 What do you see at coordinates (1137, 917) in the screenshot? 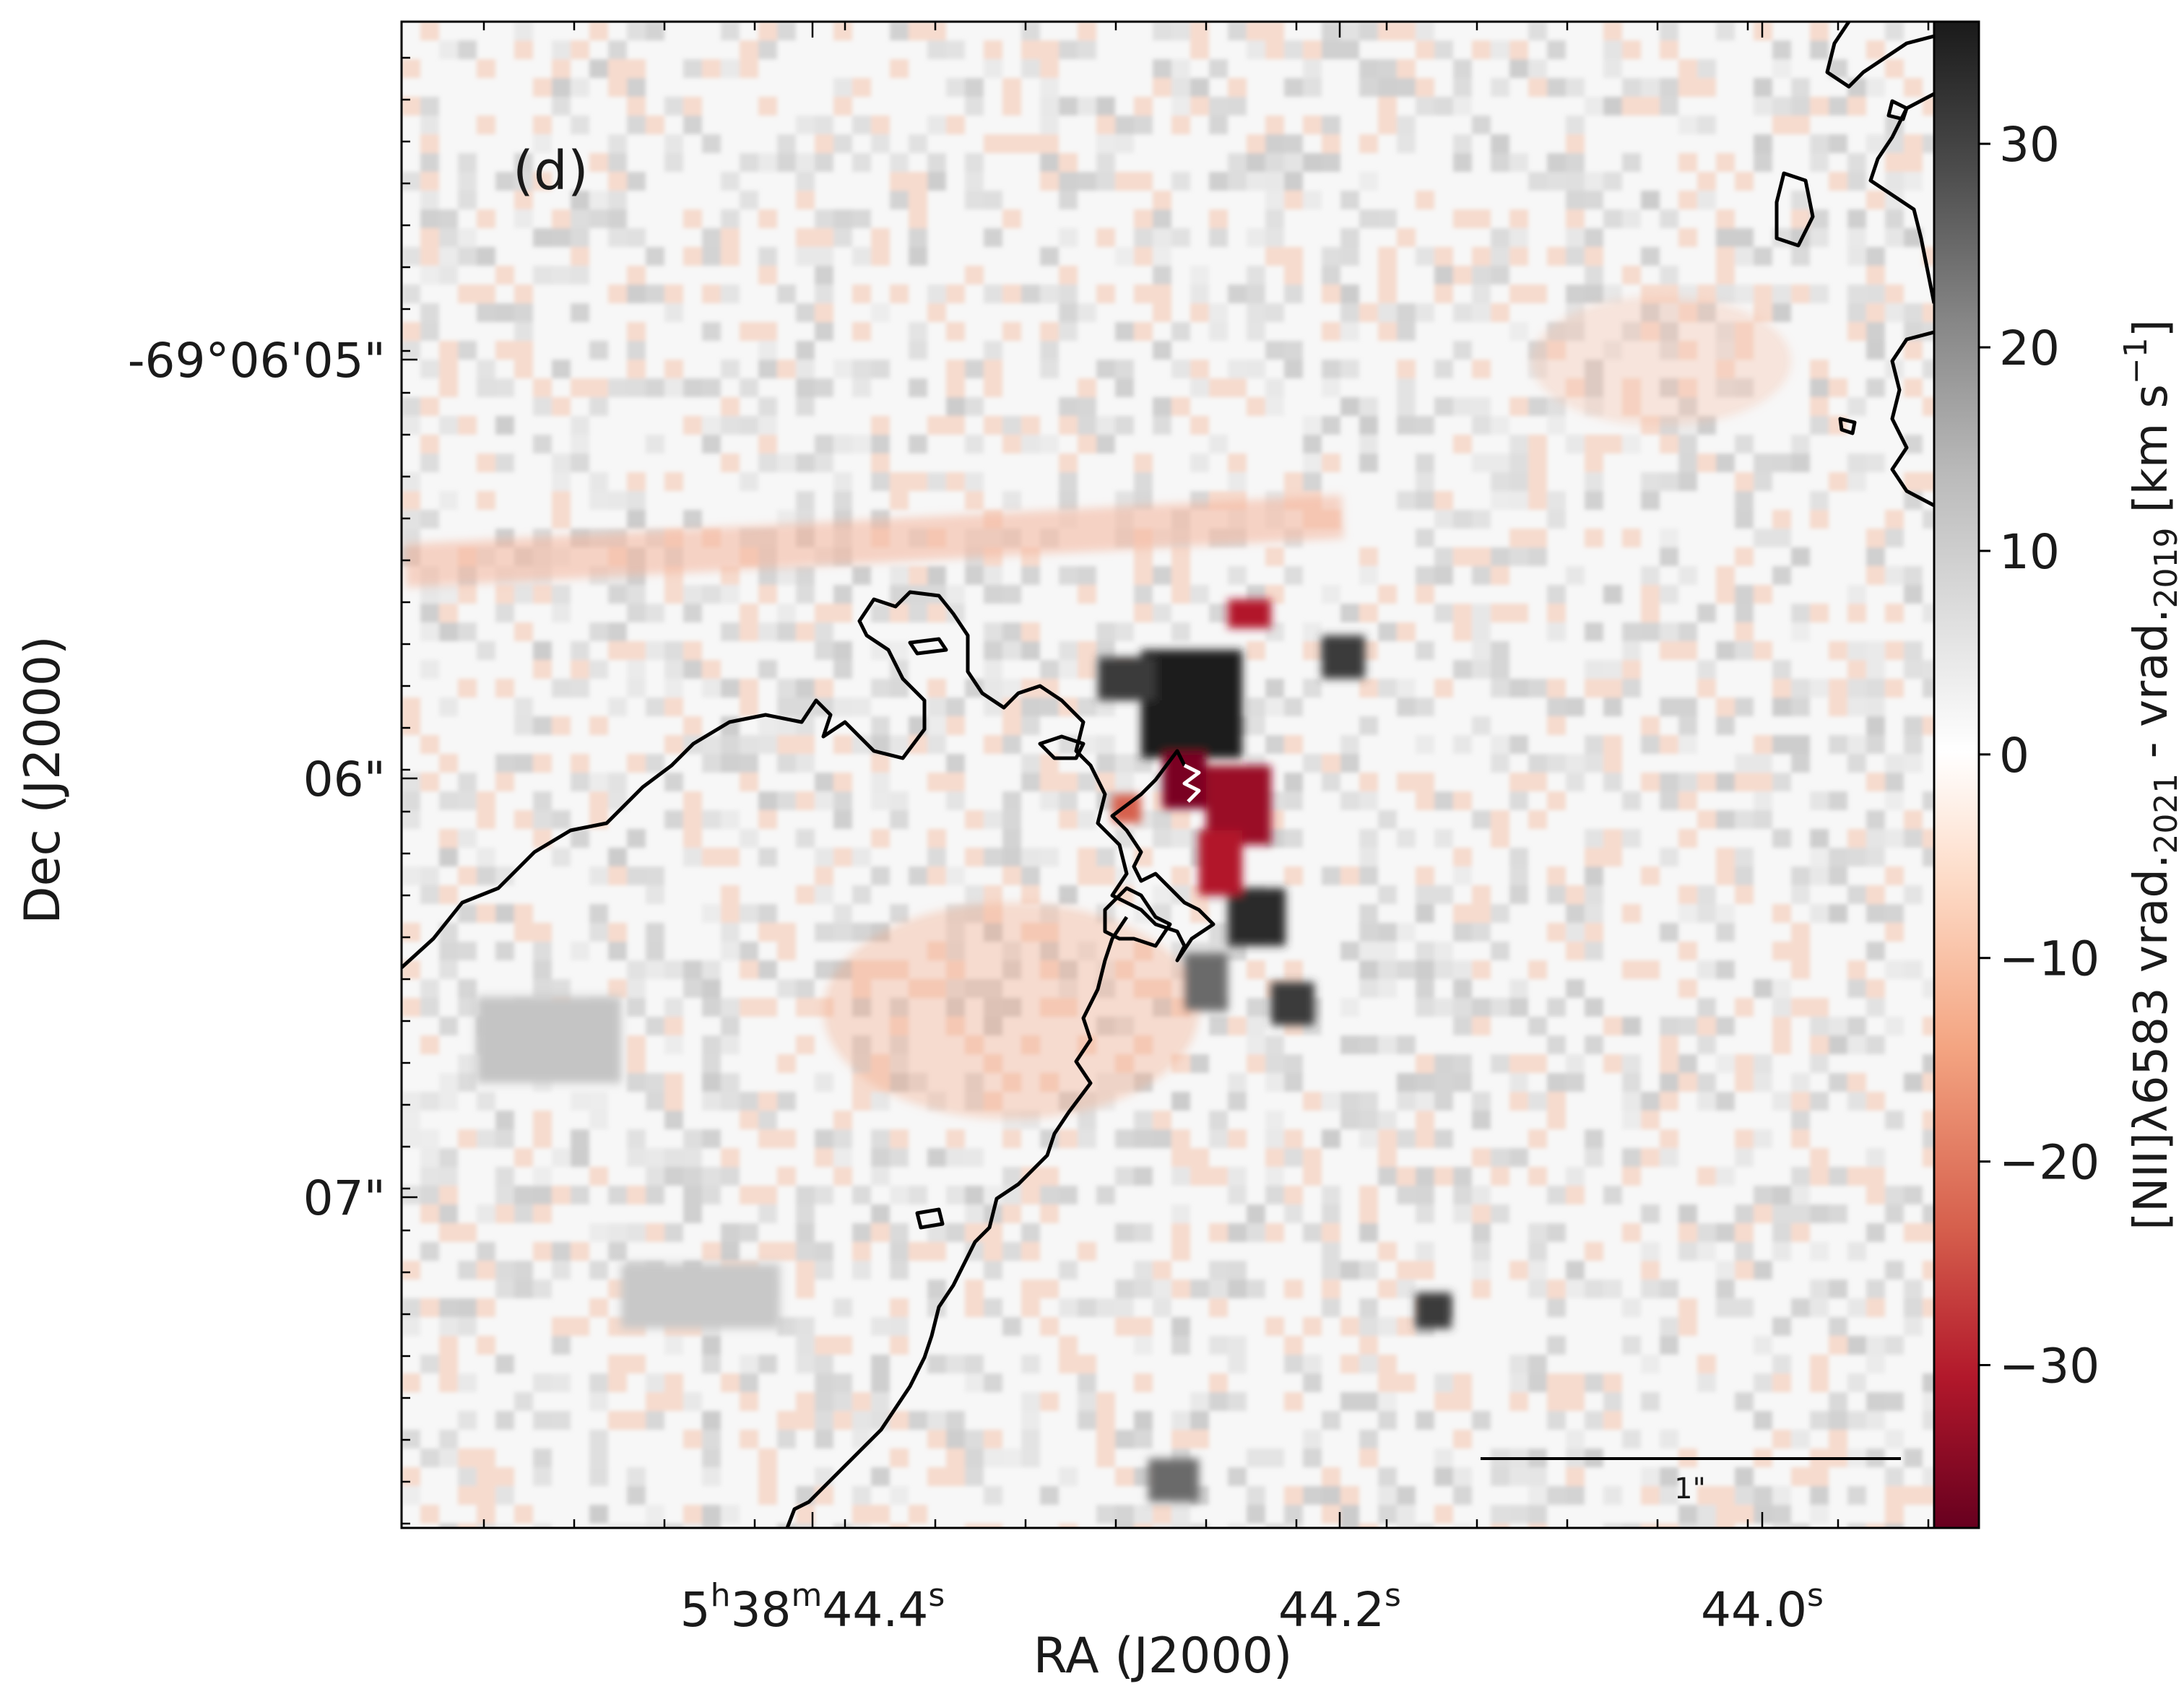
I see `contour-loop-center` at bounding box center [1137, 917].